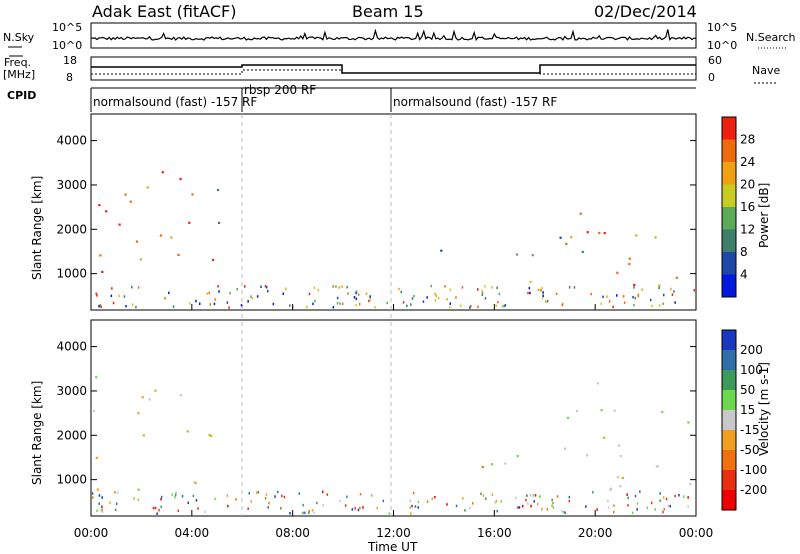  I want to click on velocity-colorbar-tick: -200, so click(753, 490).